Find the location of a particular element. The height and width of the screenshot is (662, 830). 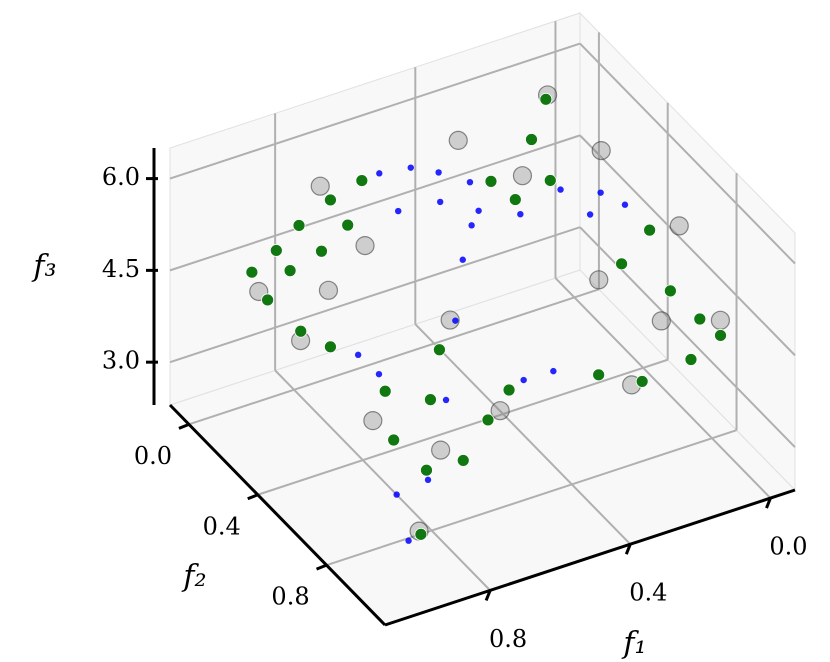

y-tick-label: 0.4 is located at coordinates (222, 526).